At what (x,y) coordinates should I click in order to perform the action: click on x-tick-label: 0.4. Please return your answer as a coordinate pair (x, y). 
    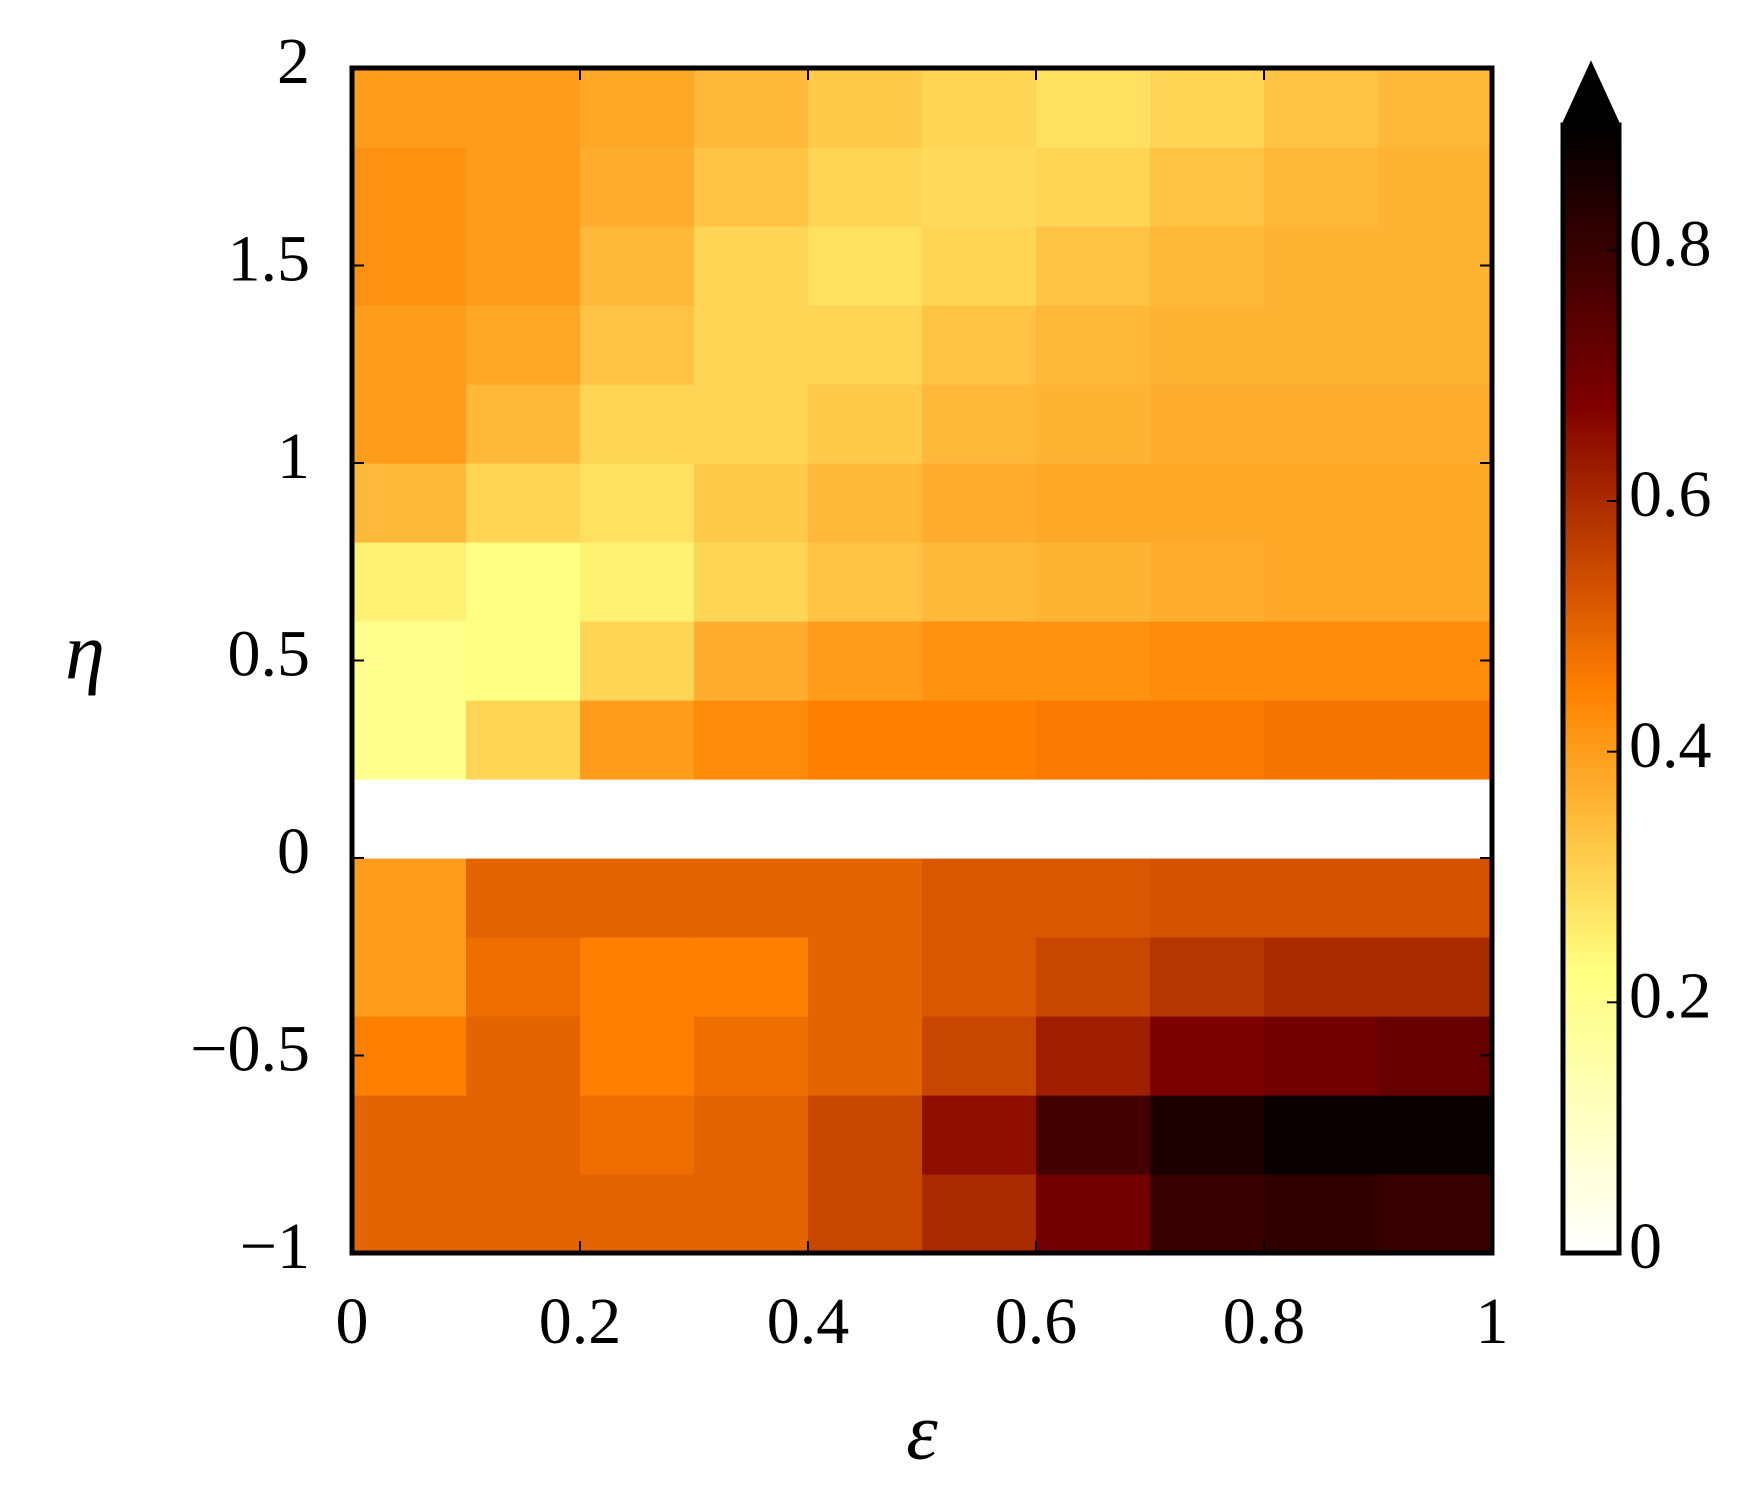
    Looking at the image, I should click on (808, 1321).